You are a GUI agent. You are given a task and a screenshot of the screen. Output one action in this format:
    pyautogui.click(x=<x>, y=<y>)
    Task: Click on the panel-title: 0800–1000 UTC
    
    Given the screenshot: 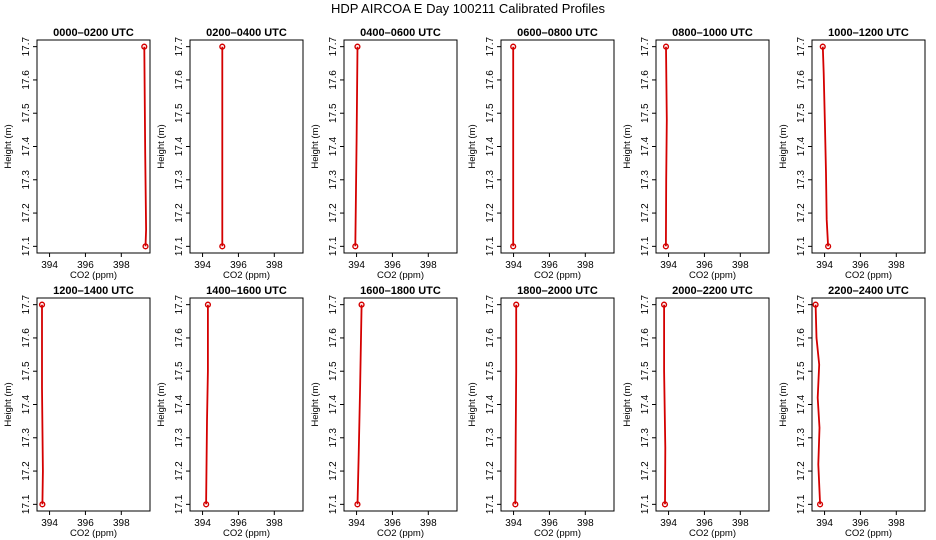 What is the action you would take?
    pyautogui.click(x=712, y=33)
    